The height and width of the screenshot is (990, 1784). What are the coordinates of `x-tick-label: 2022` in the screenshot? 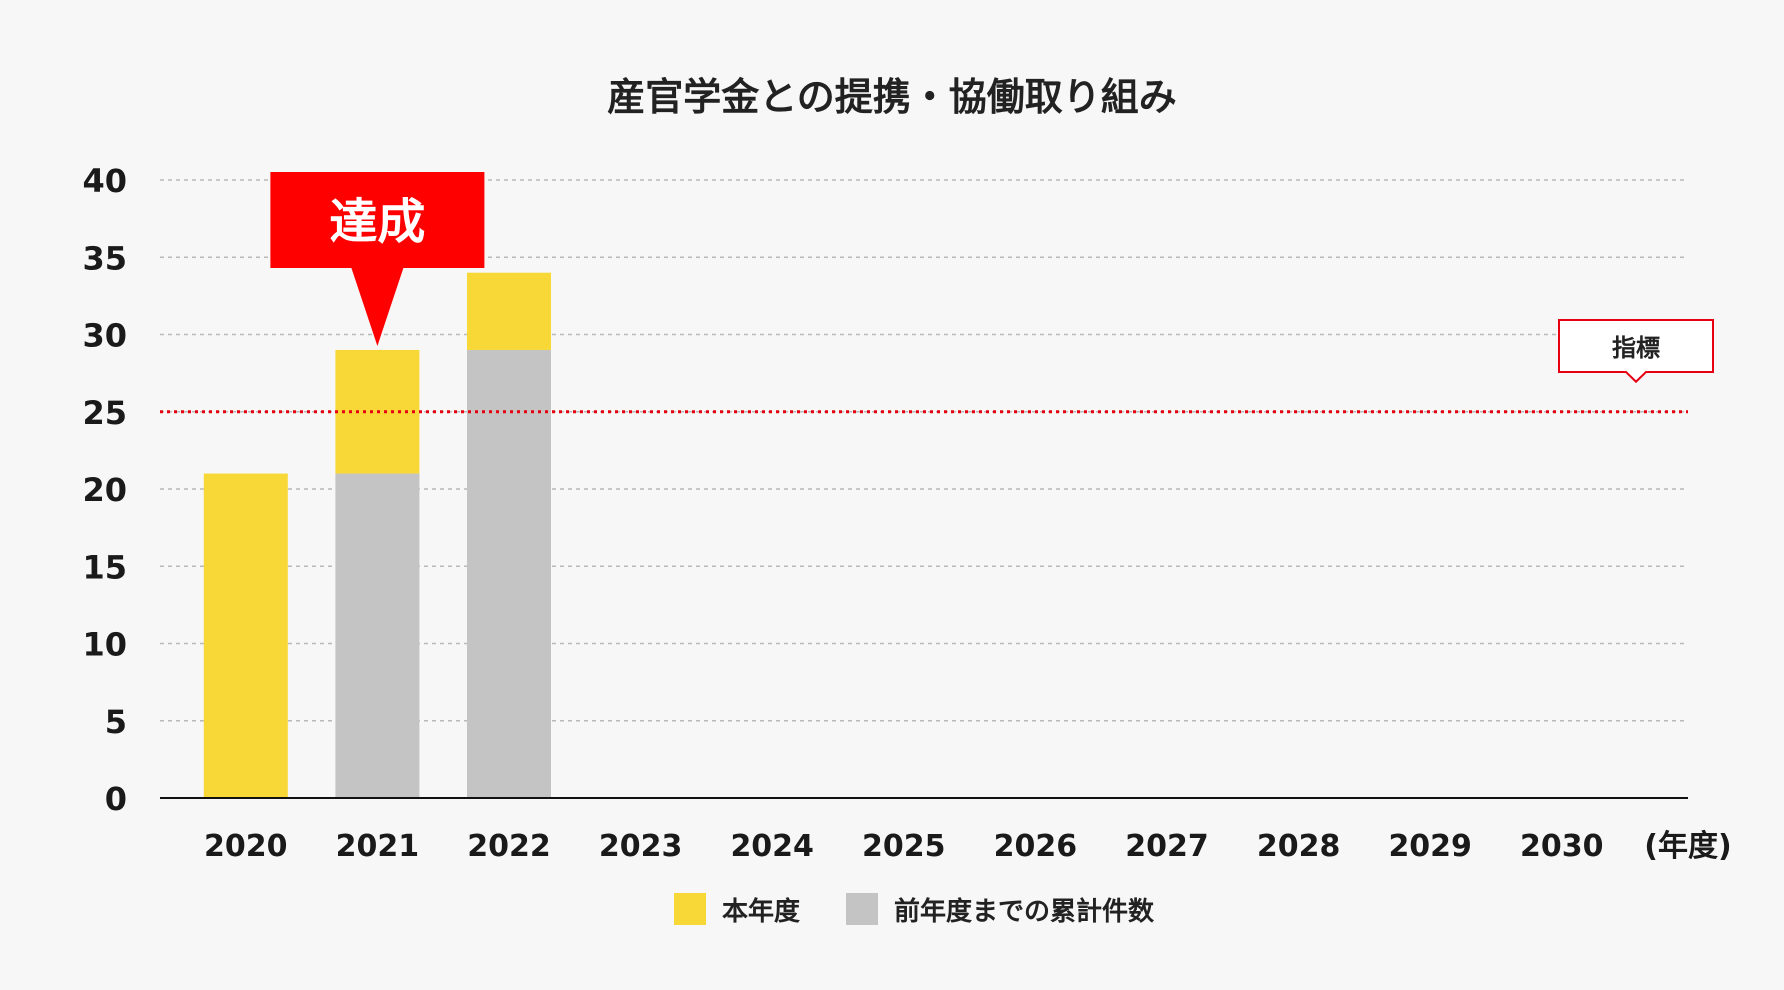 It's located at (509, 846).